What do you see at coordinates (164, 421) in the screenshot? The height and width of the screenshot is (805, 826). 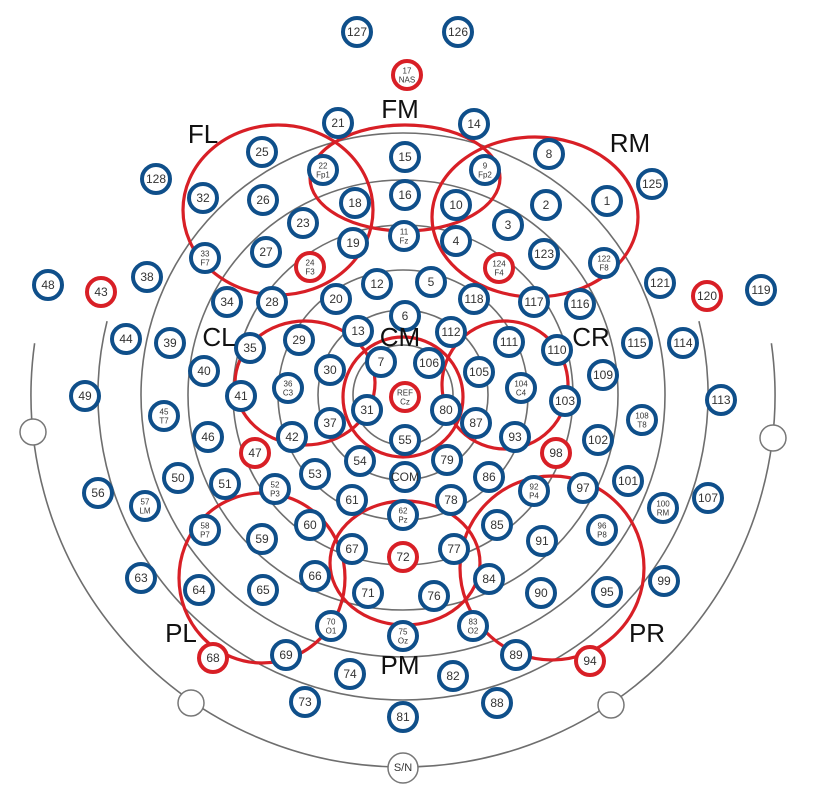 I see `electrode-site-label: T7` at bounding box center [164, 421].